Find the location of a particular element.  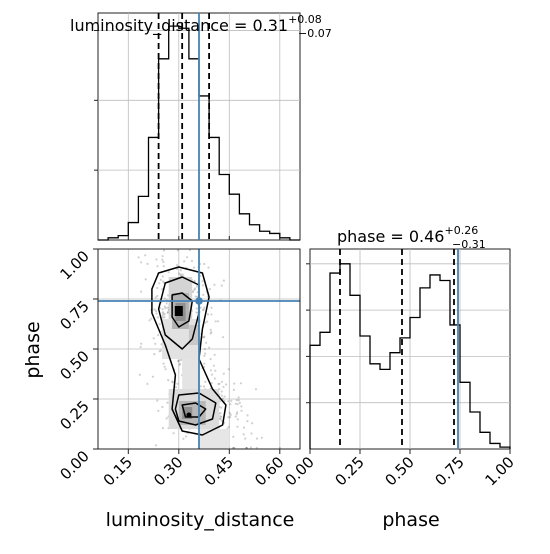

joint-contours is located at coordinates (189, 351).